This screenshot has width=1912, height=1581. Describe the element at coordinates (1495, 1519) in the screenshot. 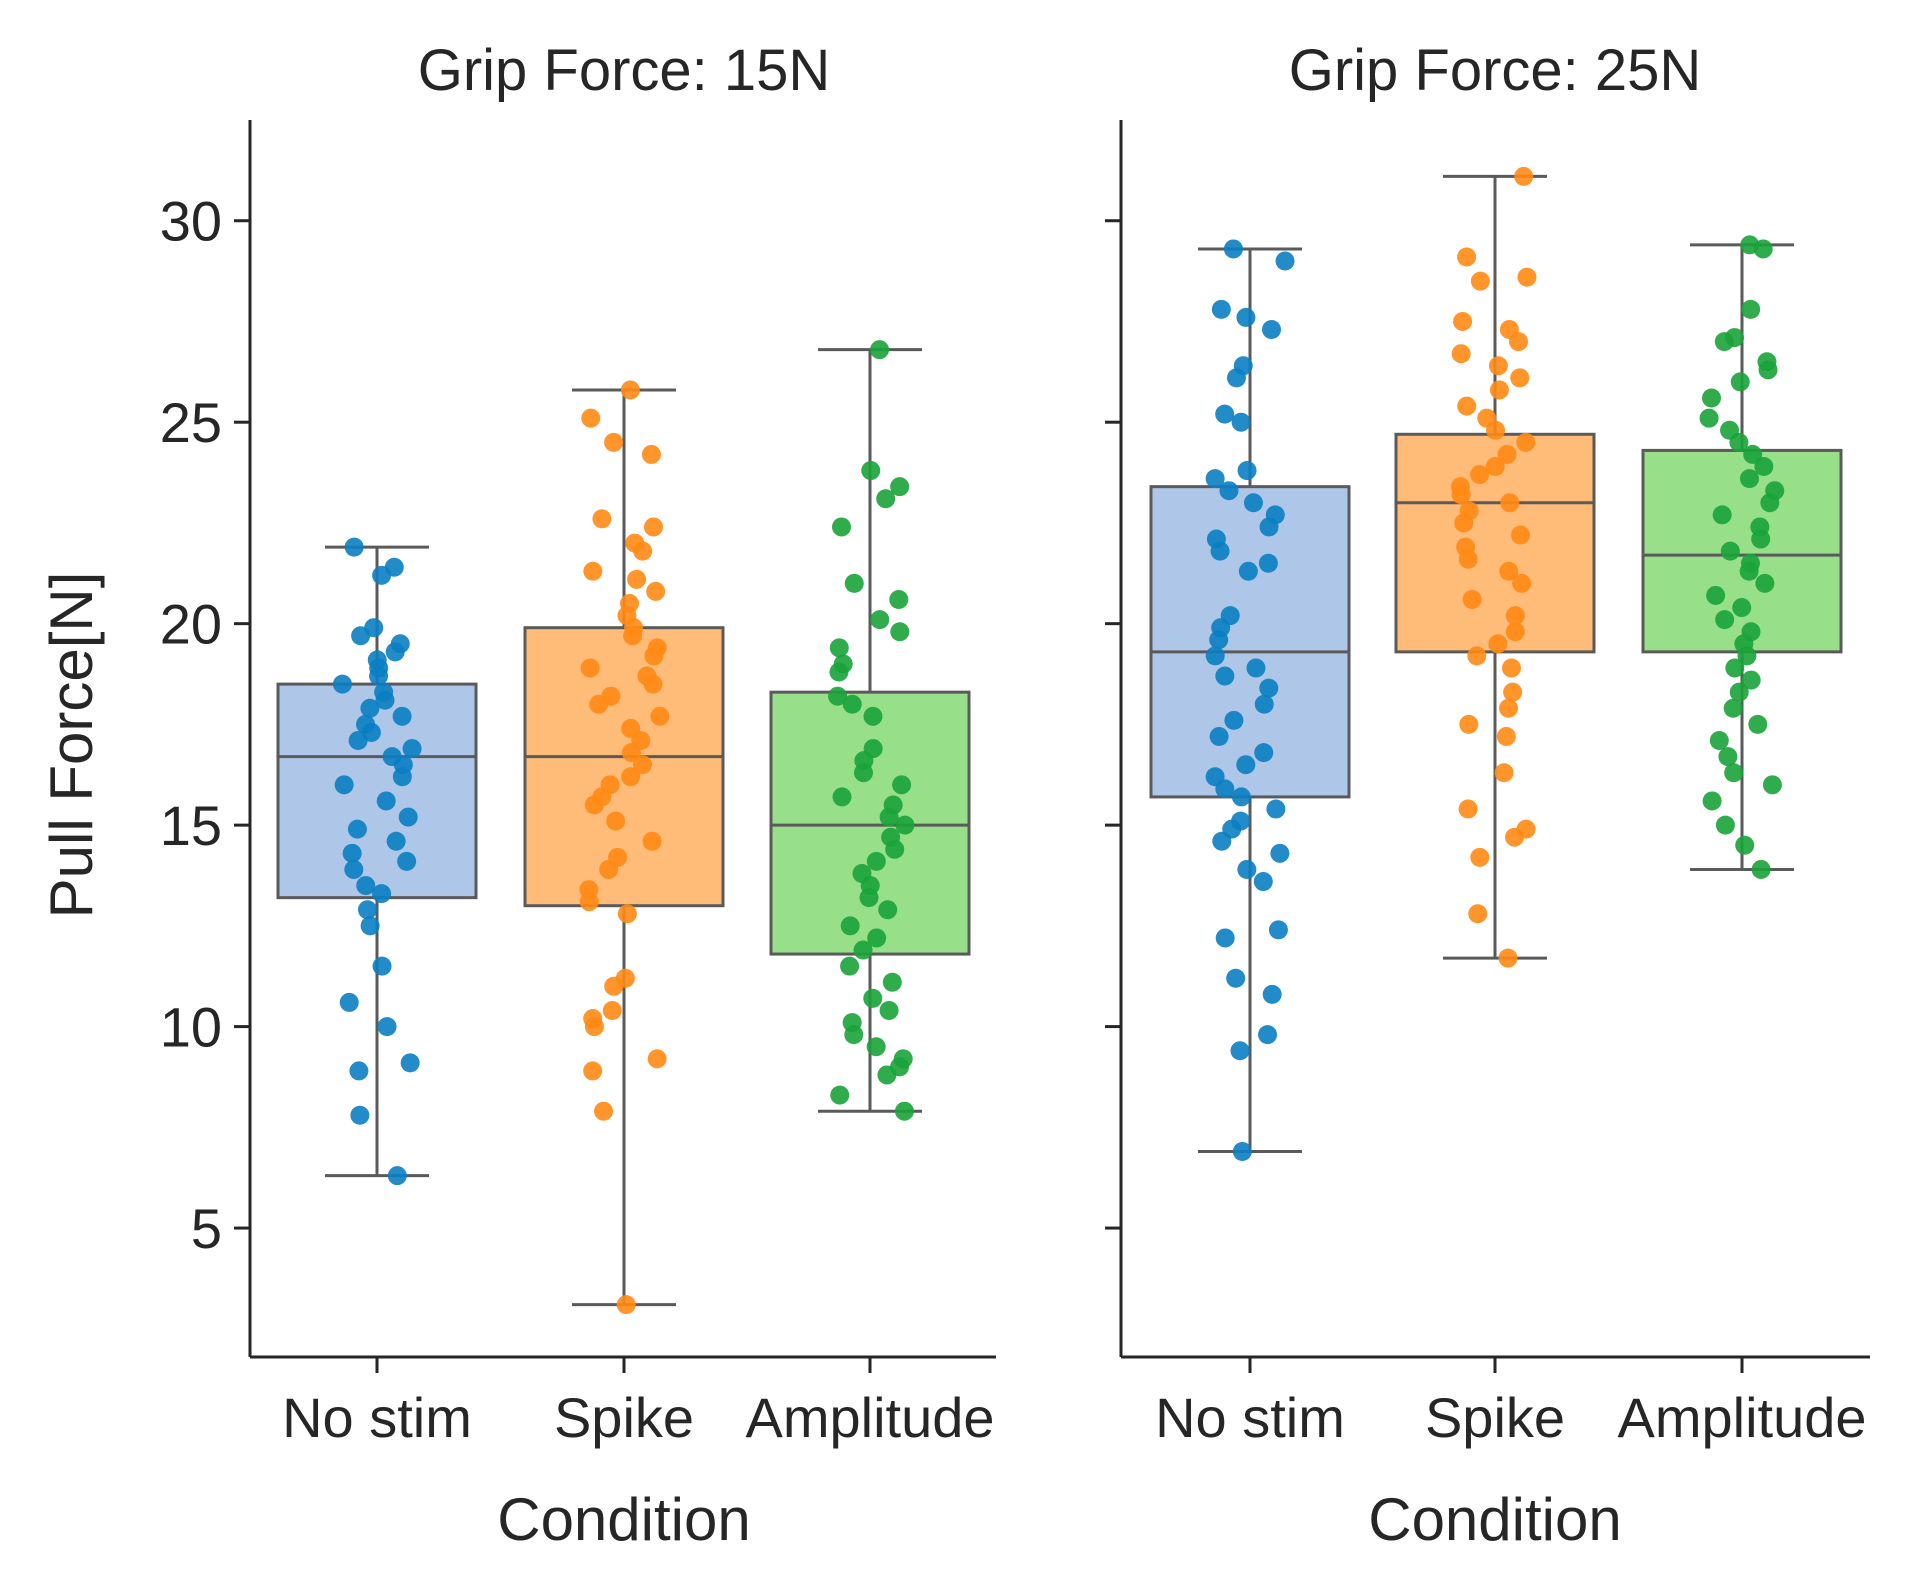

I see `x-axis-label-right: Condition` at that location.